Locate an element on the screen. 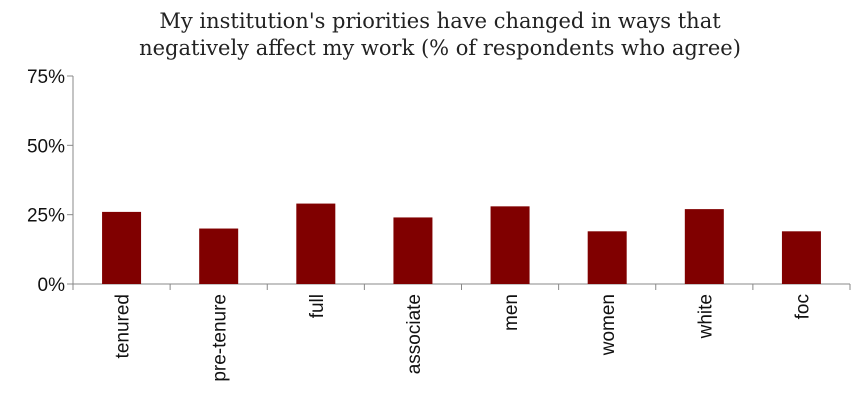 Image resolution: width=854 pixels, height=409 pixels. category-label-men: men is located at coordinates (511, 312).